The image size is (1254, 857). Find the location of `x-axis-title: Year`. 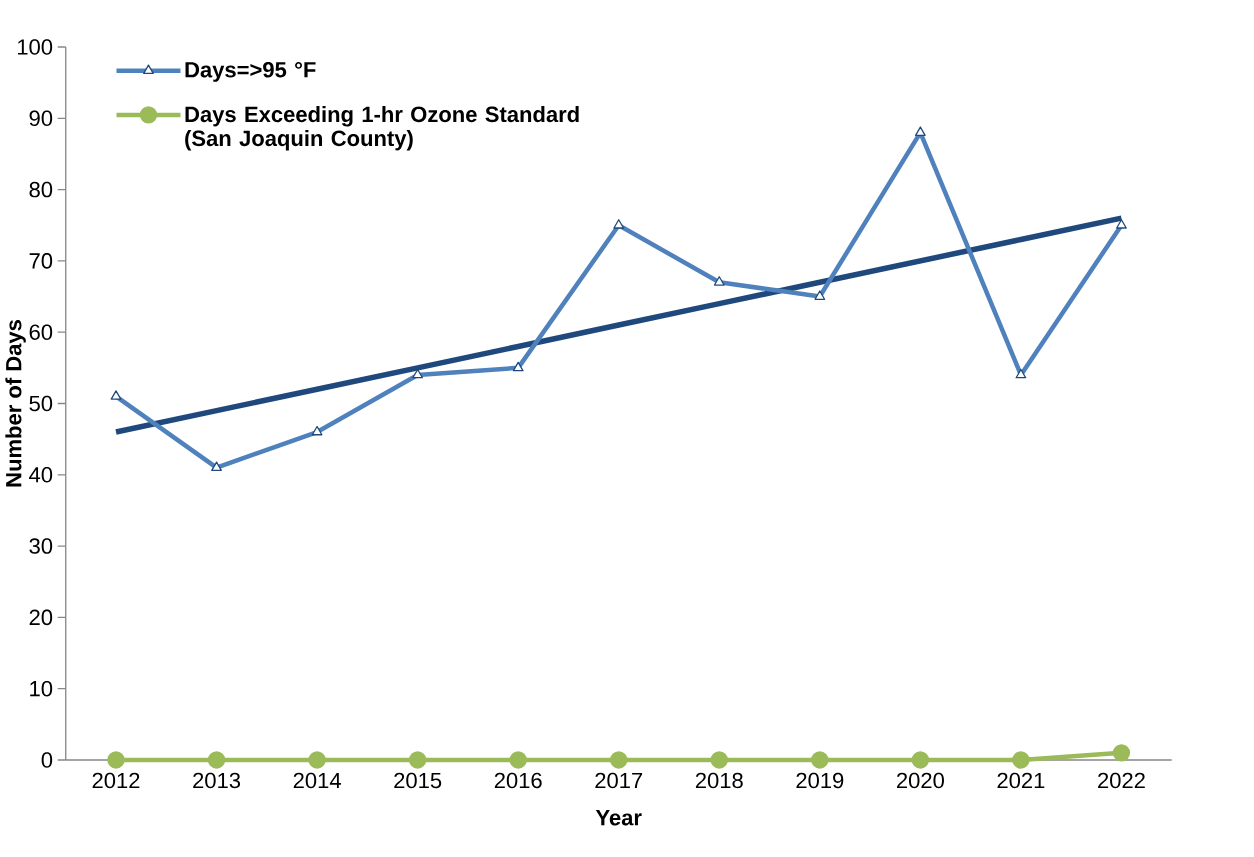

x-axis-title: Year is located at coordinates (618, 818).